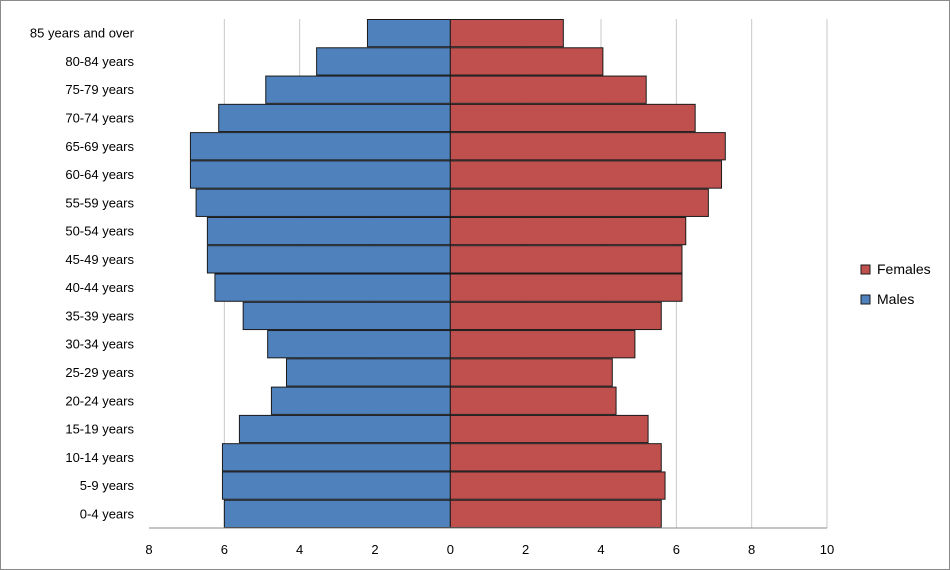 Image resolution: width=950 pixels, height=570 pixels. Describe the element at coordinates (99, 287) in the screenshot. I see `y-tick-label: 40-44 years` at that location.